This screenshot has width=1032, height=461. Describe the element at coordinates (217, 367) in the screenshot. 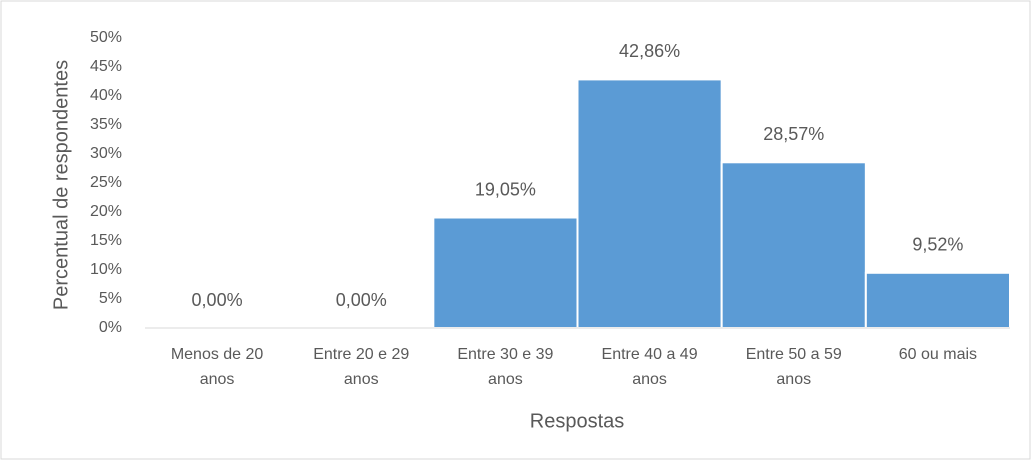

I see `x-tick-label: Menos de 20 anos` at that location.